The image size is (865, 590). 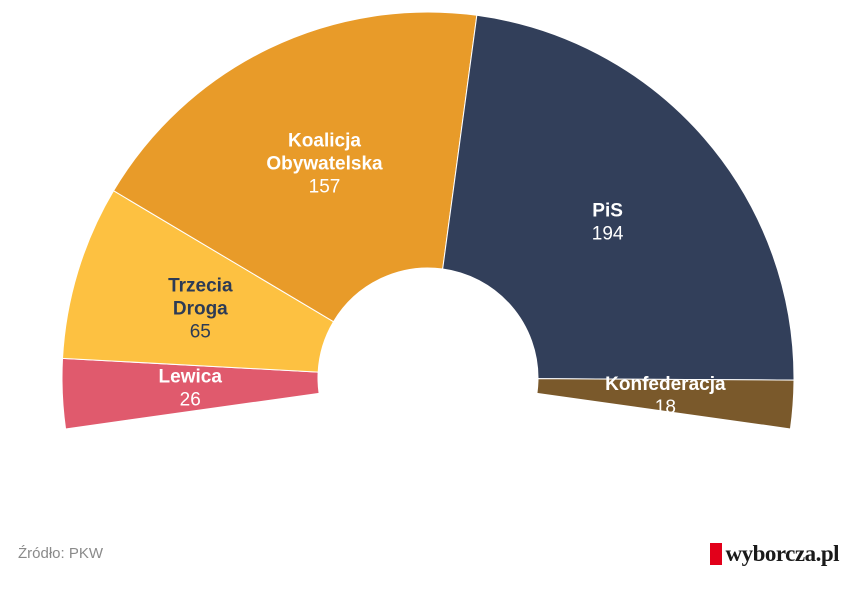 What do you see at coordinates (200, 286) in the screenshot?
I see `label-name-trzecia-droga-0: Trzecia` at bounding box center [200, 286].